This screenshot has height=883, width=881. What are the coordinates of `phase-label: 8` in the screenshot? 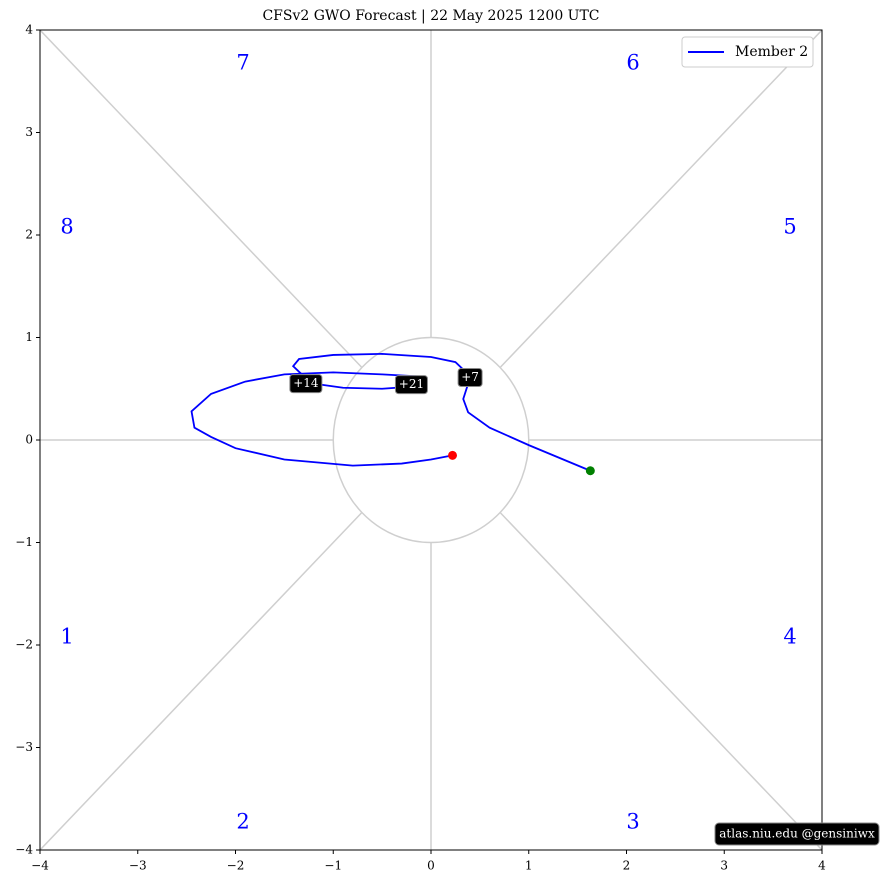 It's located at (66, 227).